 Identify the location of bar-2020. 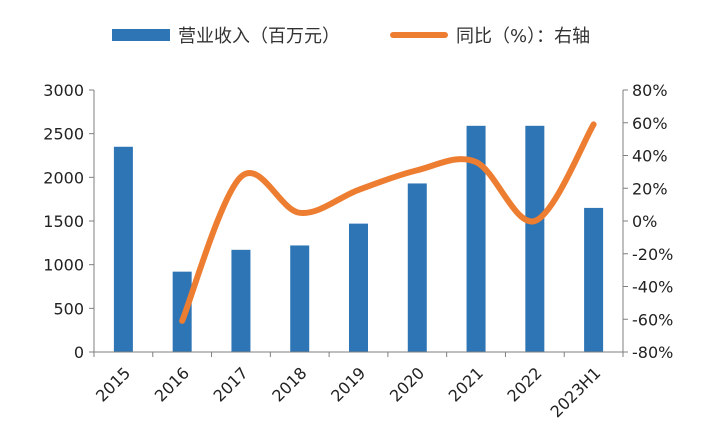
(417, 267).